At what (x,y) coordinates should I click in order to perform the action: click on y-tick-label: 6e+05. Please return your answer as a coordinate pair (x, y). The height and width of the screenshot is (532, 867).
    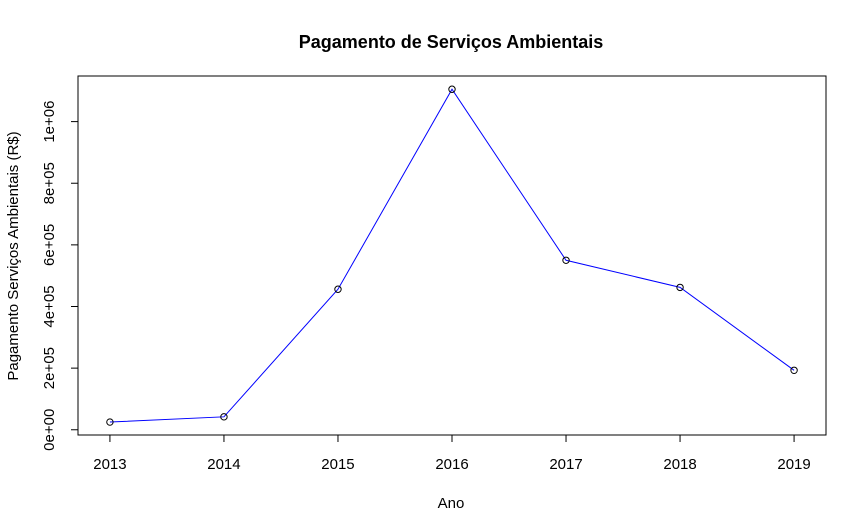
    Looking at the image, I should click on (49, 245).